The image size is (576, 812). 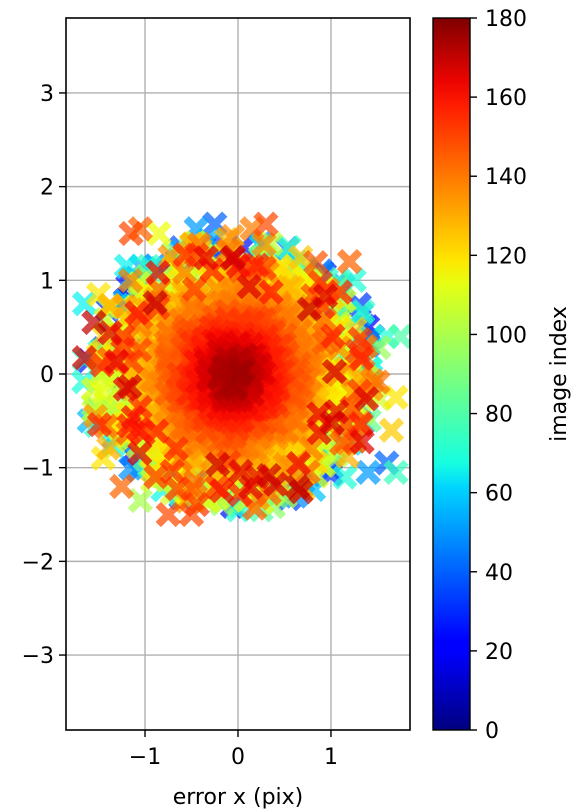 I want to click on colorbar-tick-label: 140, so click(x=506, y=177).